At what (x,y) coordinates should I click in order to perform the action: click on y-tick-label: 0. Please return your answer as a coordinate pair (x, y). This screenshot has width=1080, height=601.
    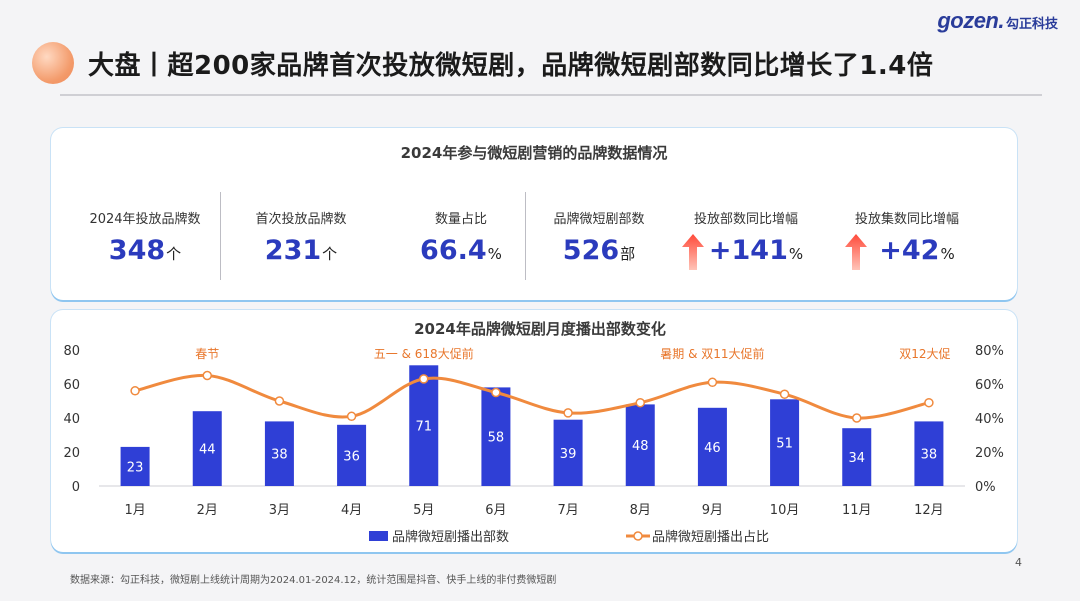
    Looking at the image, I should click on (76, 487).